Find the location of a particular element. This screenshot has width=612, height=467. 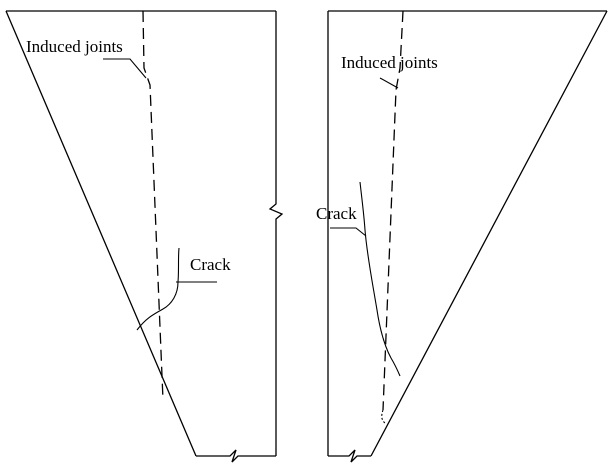

left-induced-joint-leader is located at coordinates (125, 68).